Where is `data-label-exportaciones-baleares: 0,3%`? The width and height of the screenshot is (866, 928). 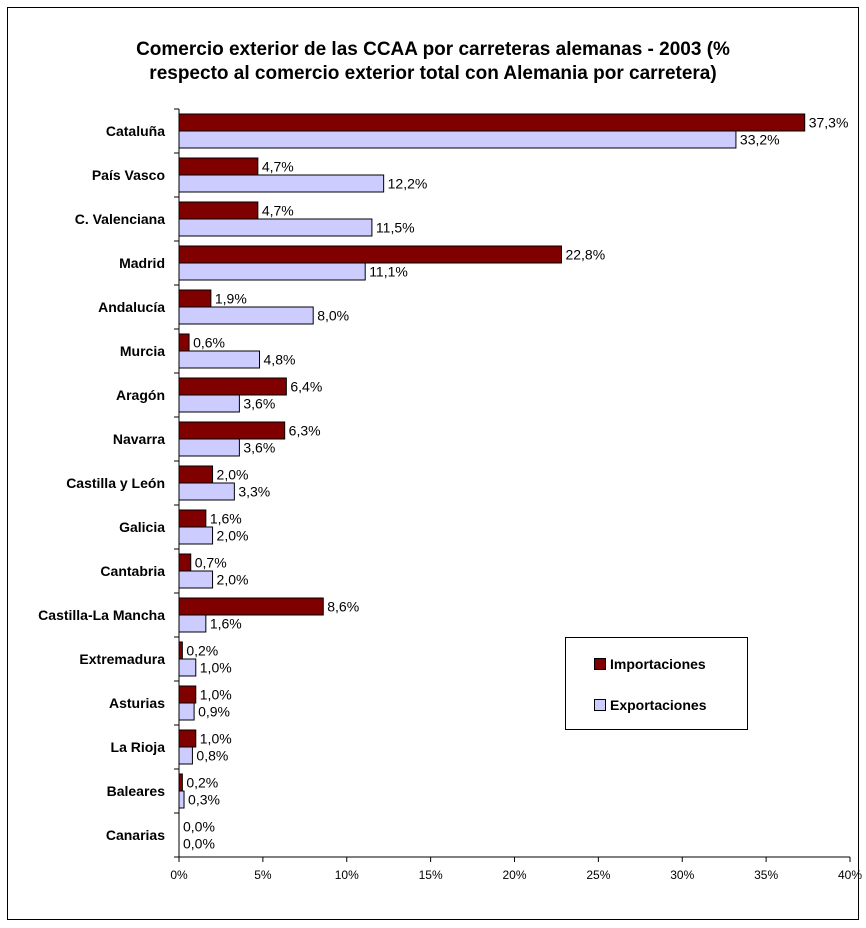
data-label-exportaciones-baleares: 0,3% is located at coordinates (204, 800).